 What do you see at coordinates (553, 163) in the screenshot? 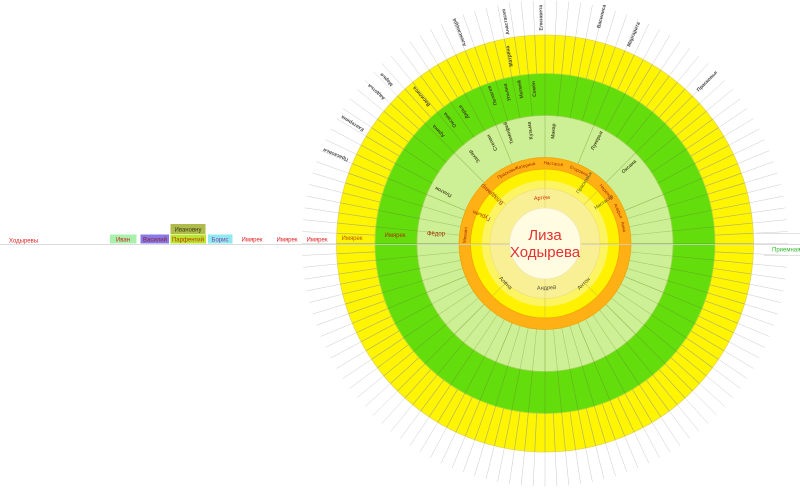
I see `svg-text: Настасья` at bounding box center [553, 163].